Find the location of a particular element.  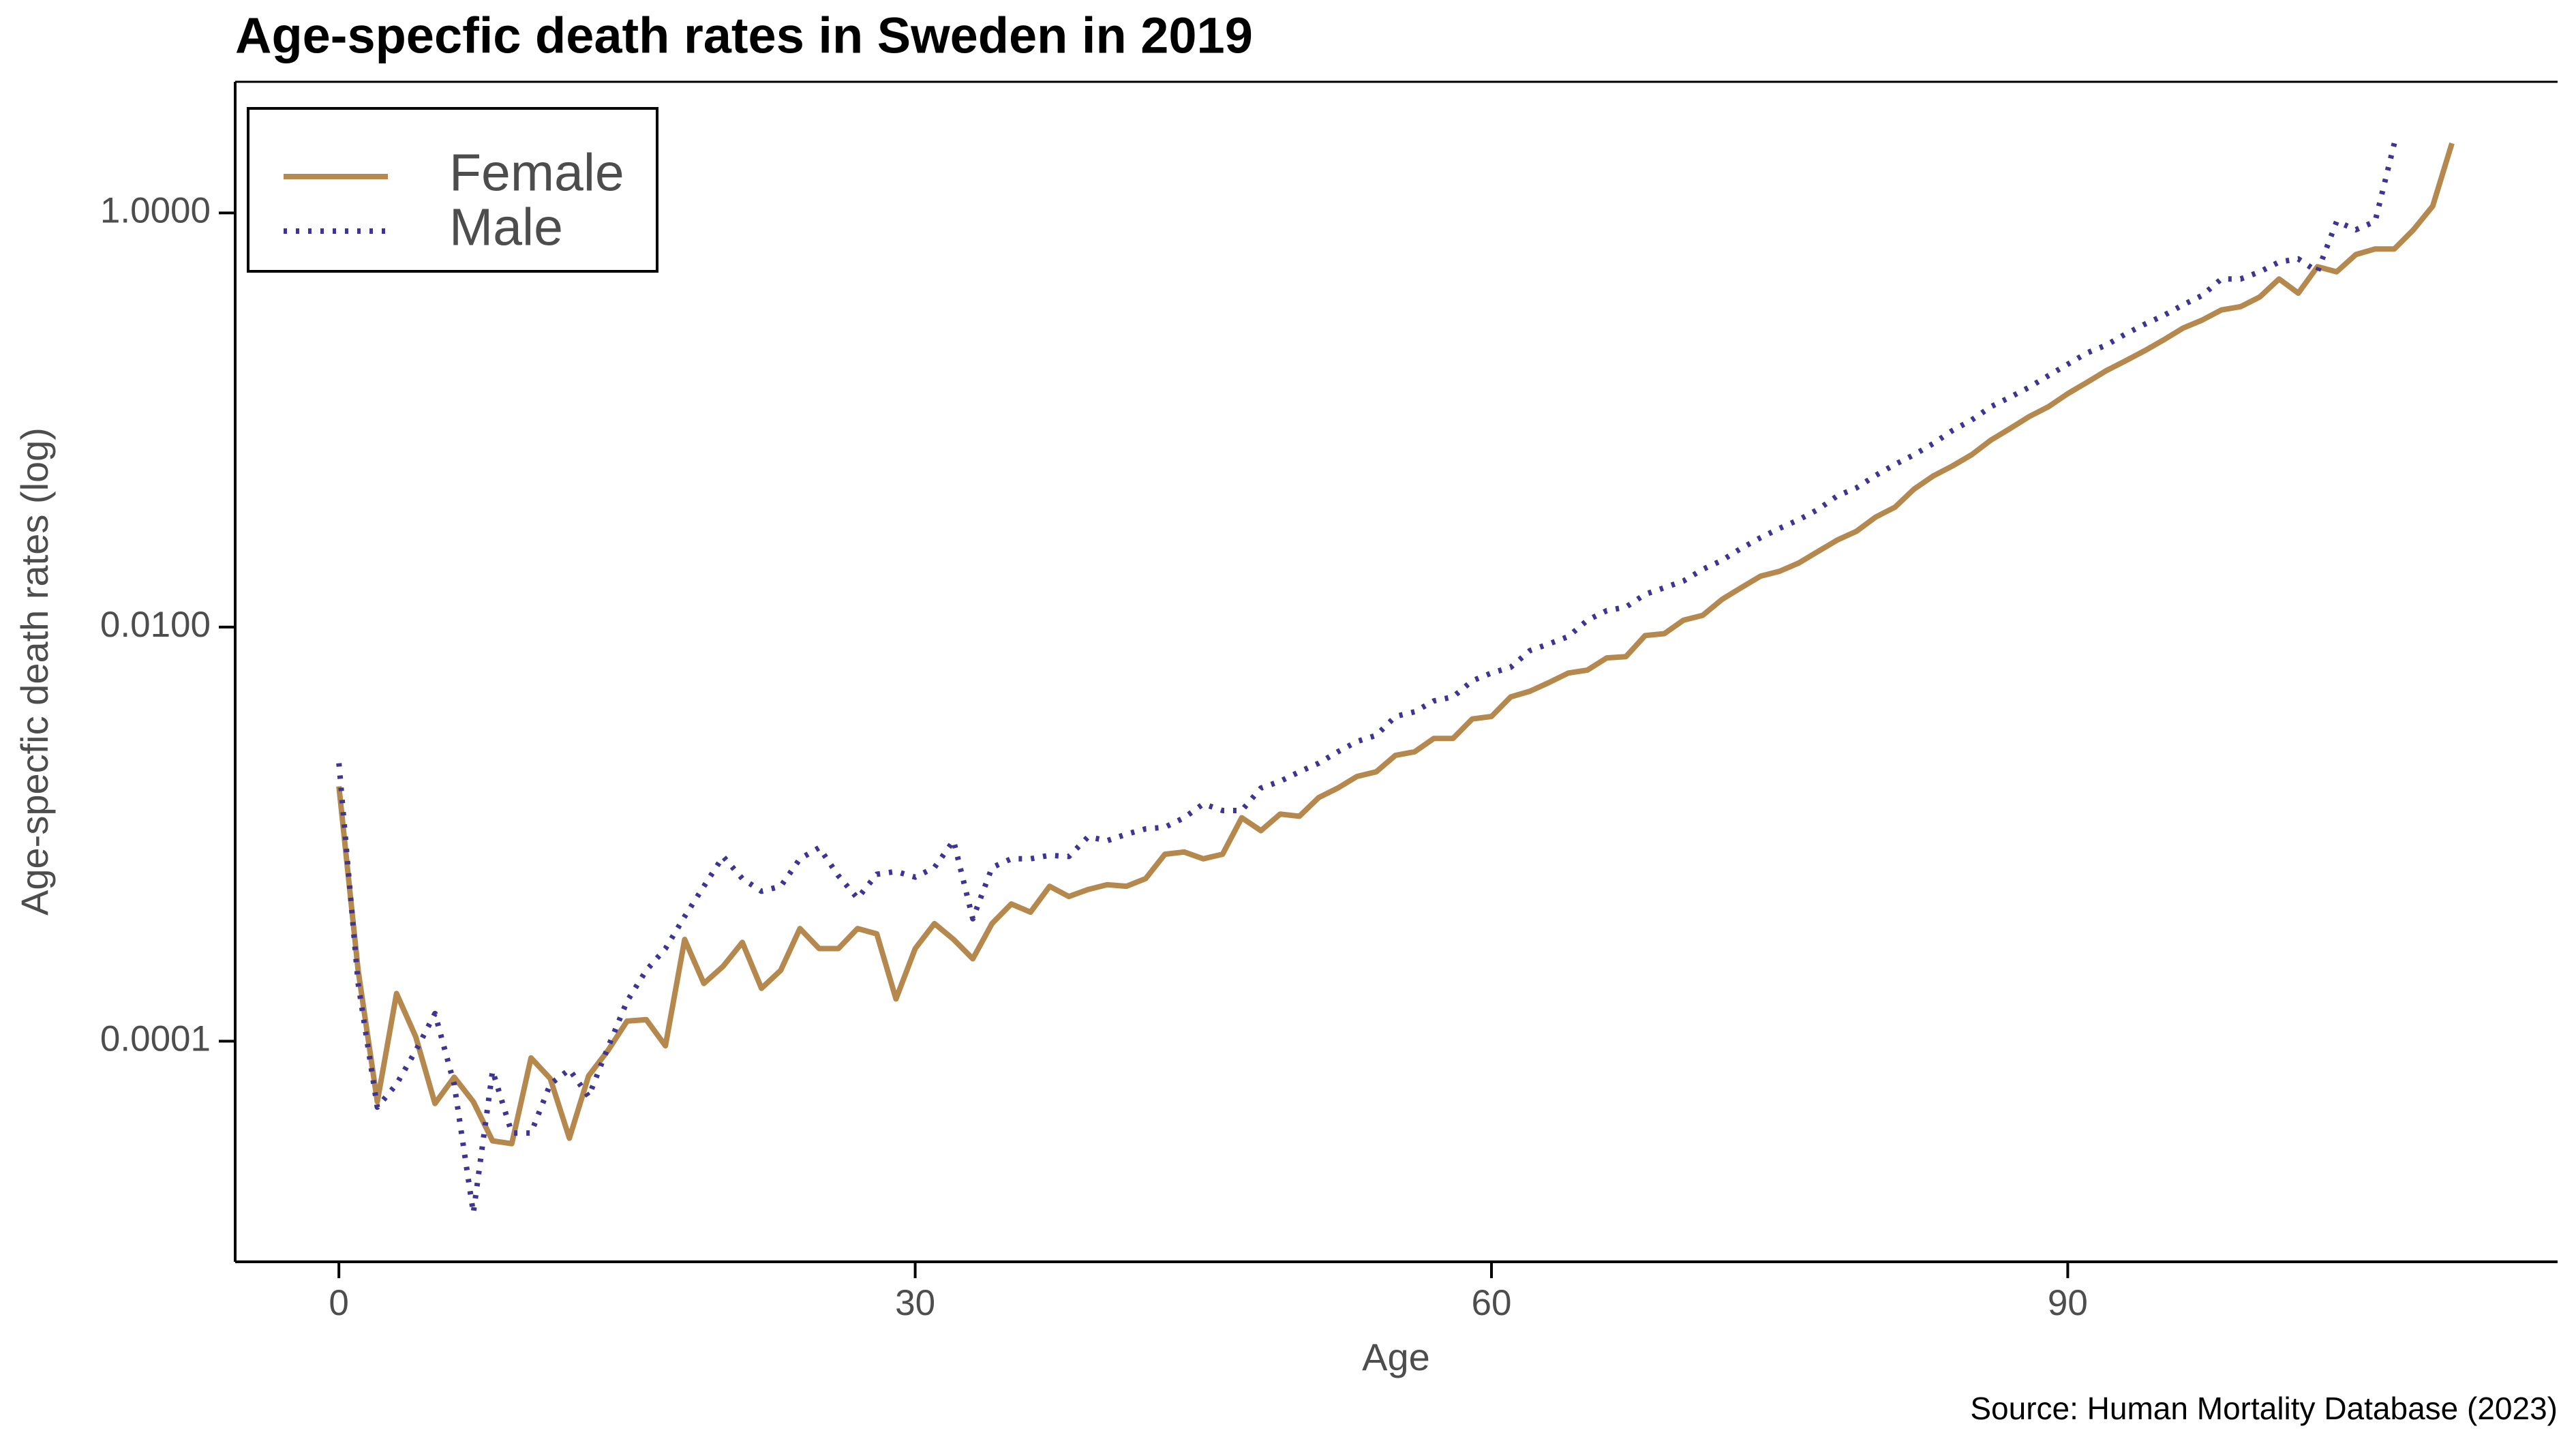

y-tick-label: 0.0100 is located at coordinates (155, 625).